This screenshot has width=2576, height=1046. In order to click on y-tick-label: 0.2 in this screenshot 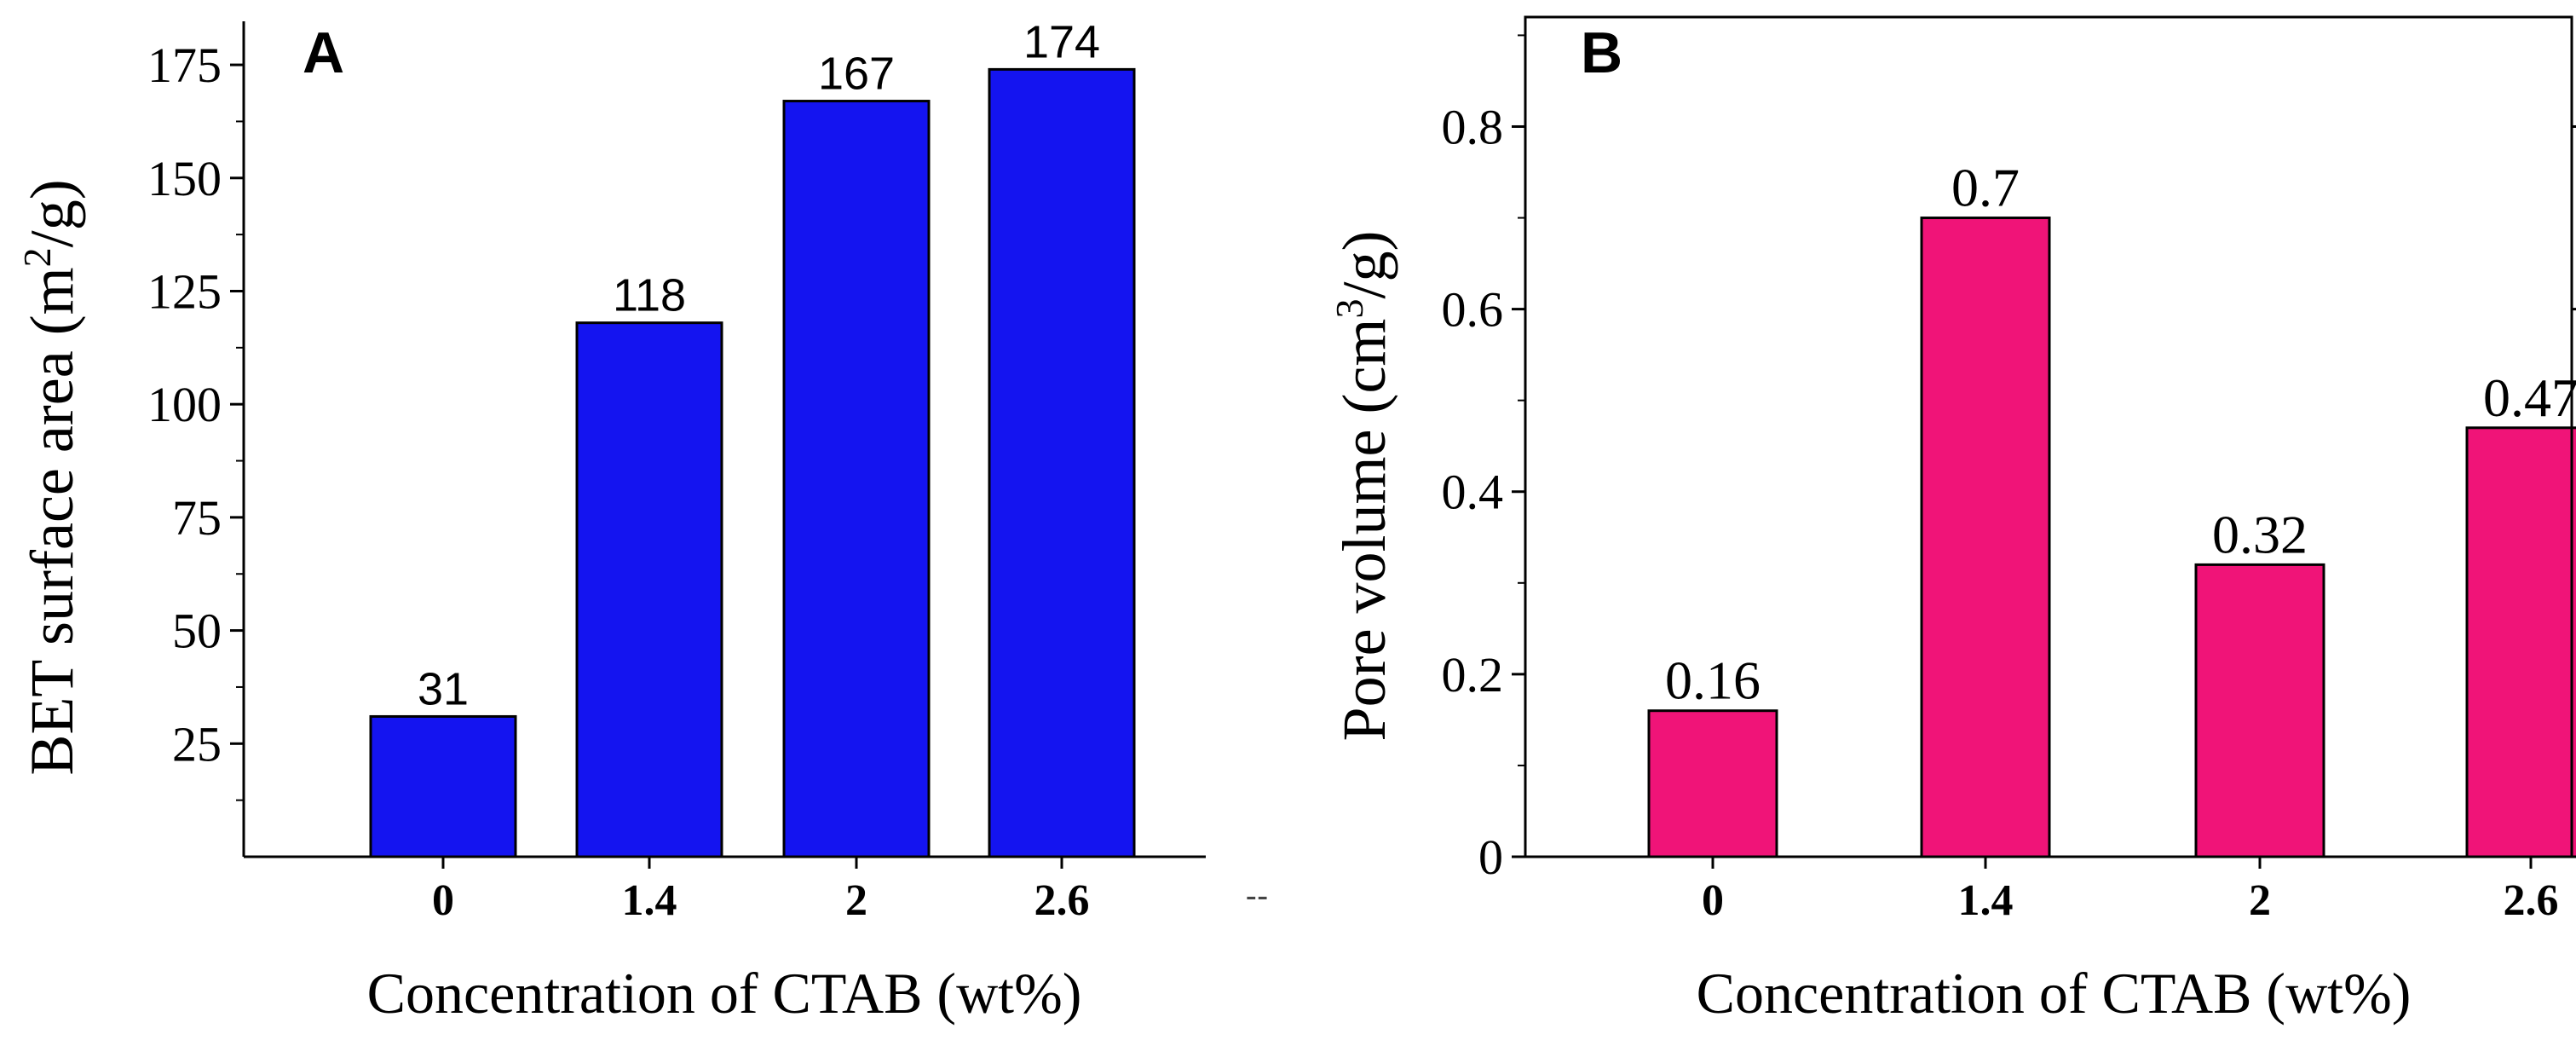, I will do `click(1473, 674)`.